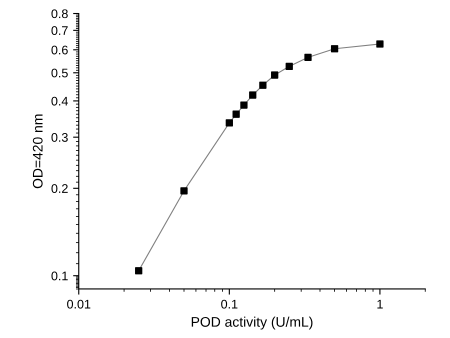 Image resolution: width=450 pixels, height=338 pixels. What do you see at coordinates (59, 101) in the screenshot?
I see `y-tick-label: 0.4` at bounding box center [59, 101].